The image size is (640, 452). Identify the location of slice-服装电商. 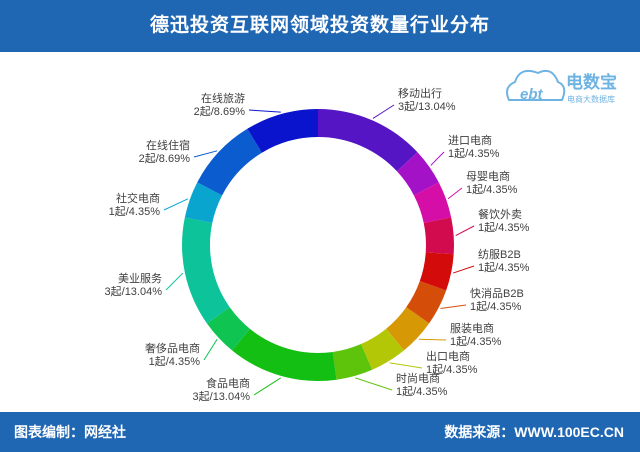
(408, 329).